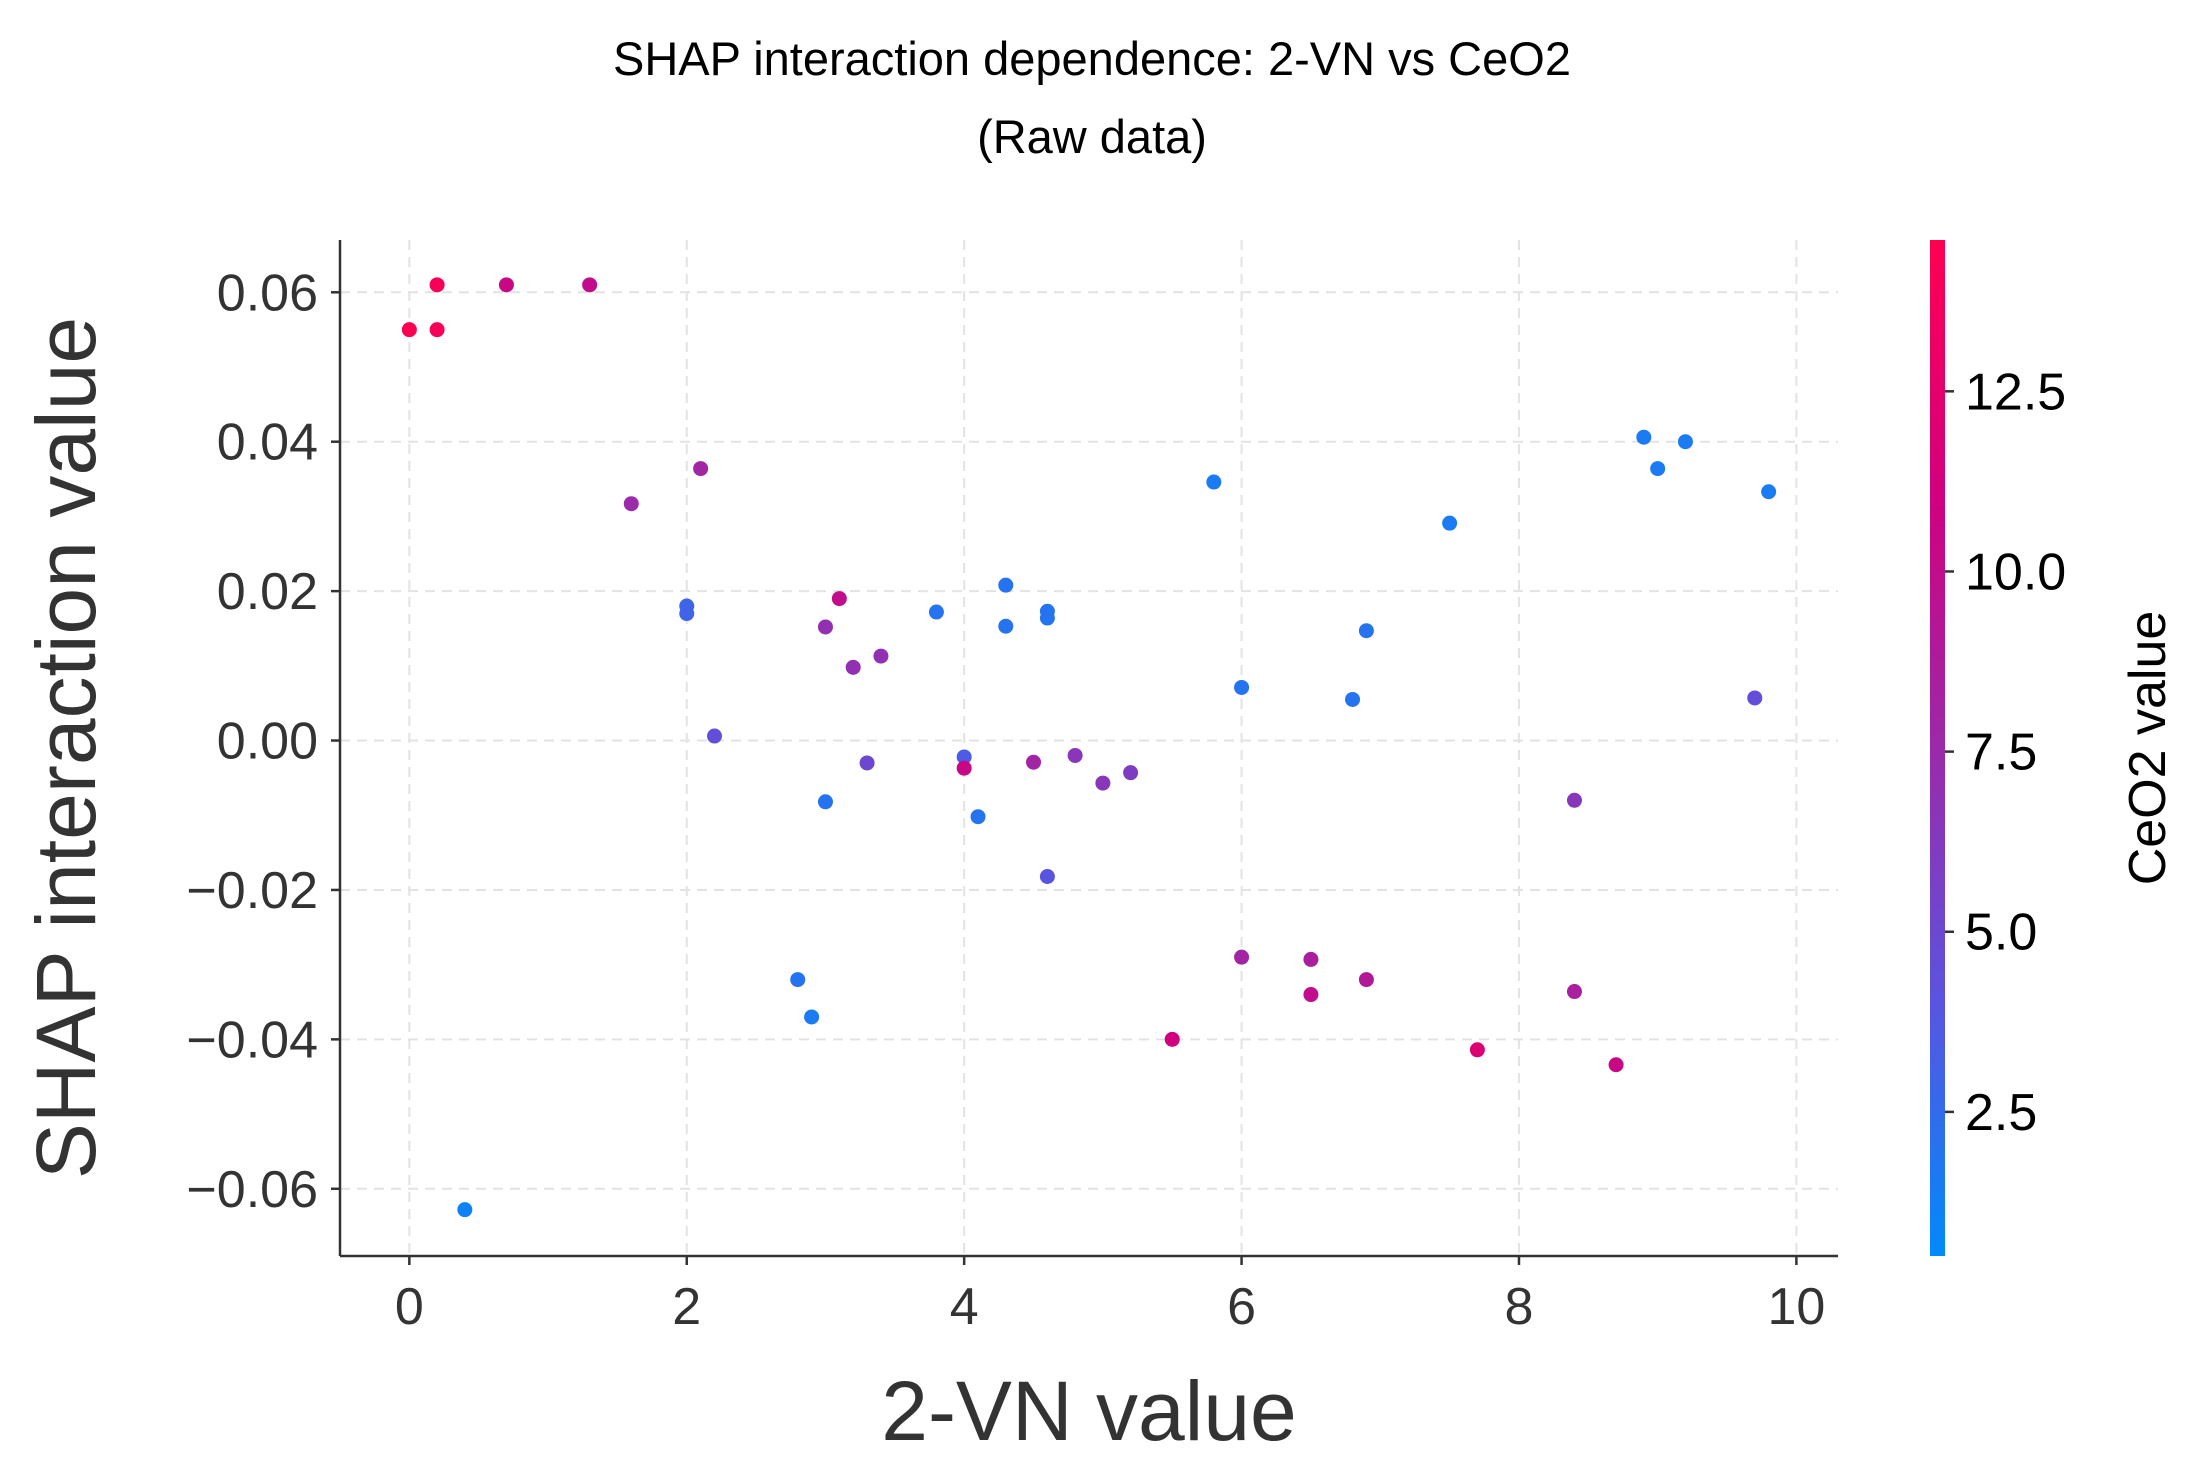 Image resolution: width=2191 pixels, height=1475 pixels. I want to click on colorbar-tick-label: 12.5, so click(2015, 392).